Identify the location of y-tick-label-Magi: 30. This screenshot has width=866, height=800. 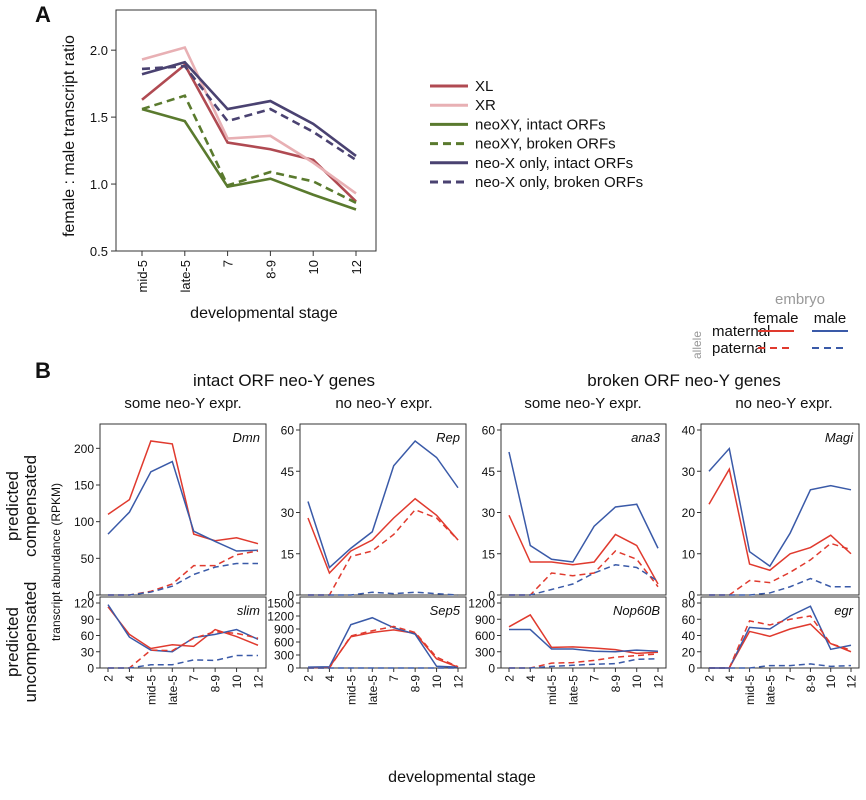
(689, 472).